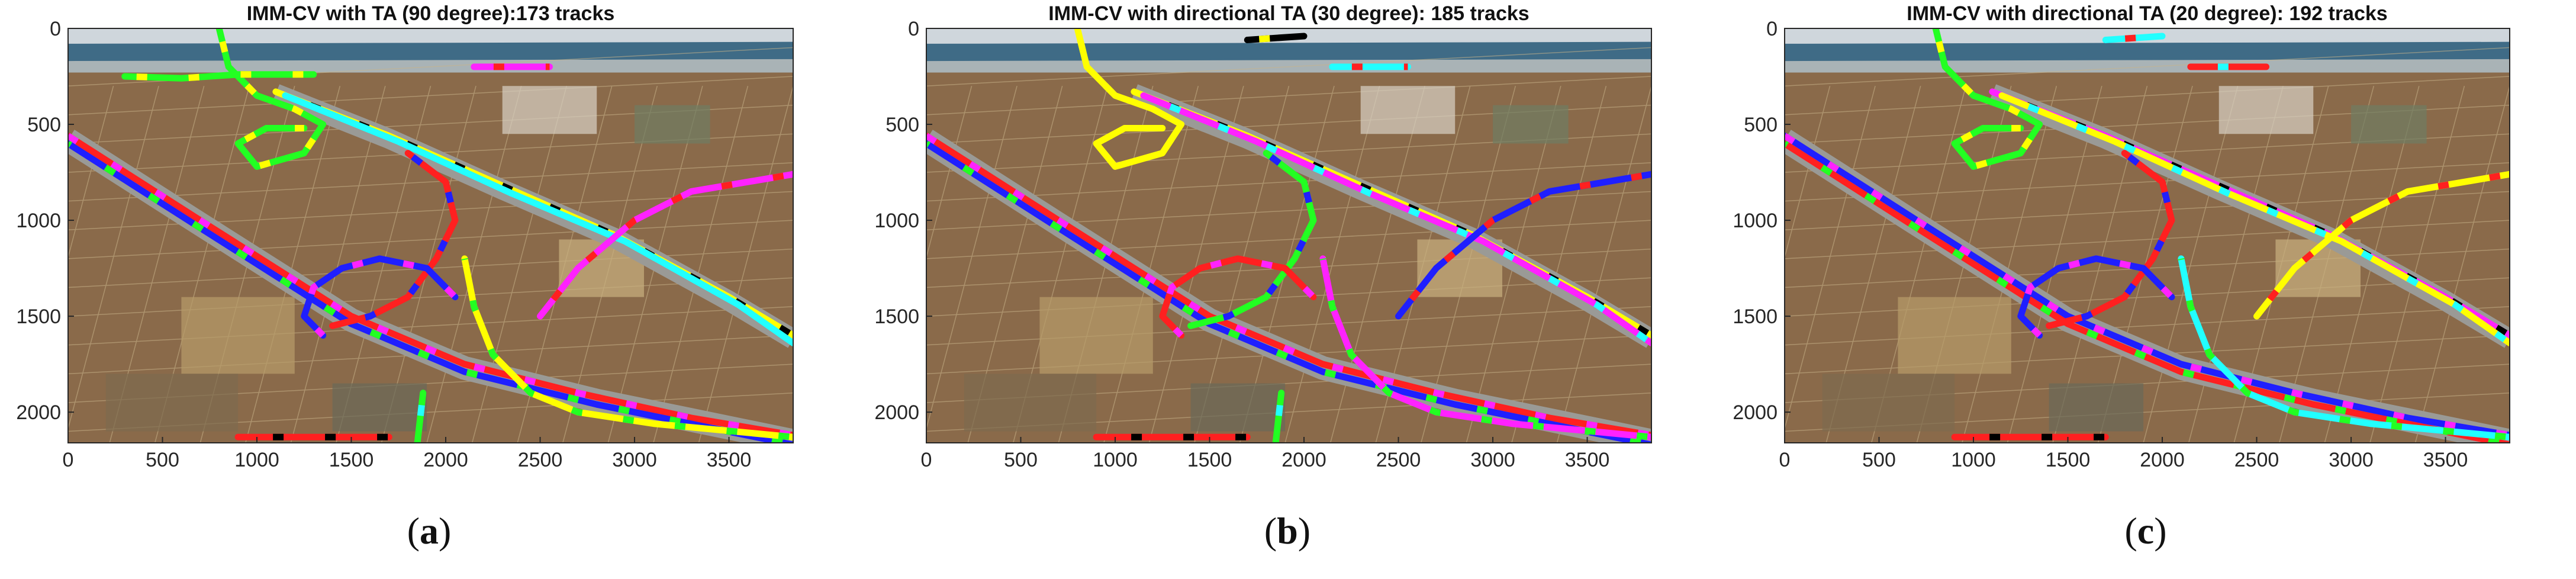  Describe the element at coordinates (429, 531) in the screenshot. I see `panel-label-a: (a)` at that location.